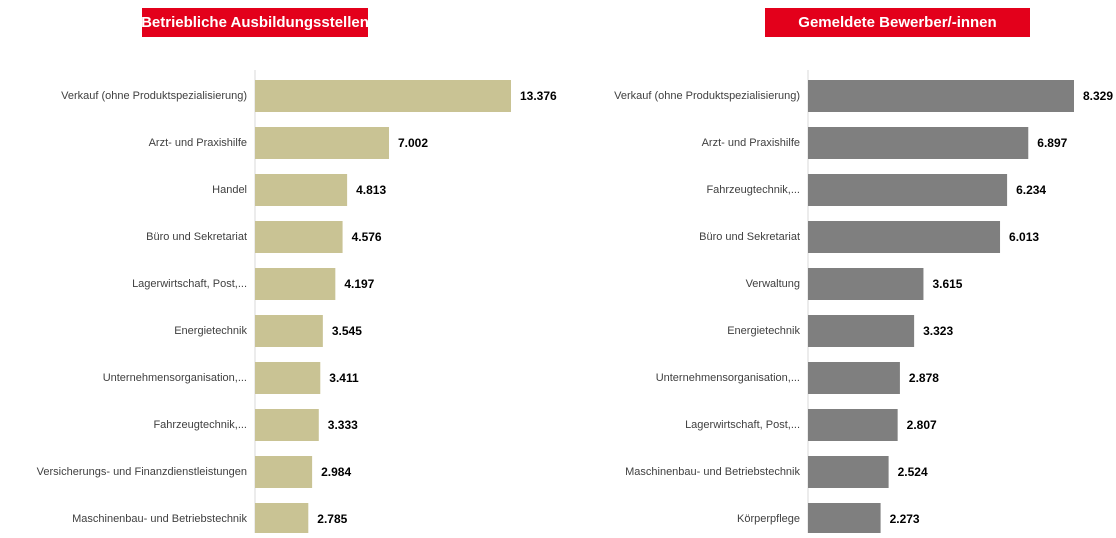  Describe the element at coordinates (922, 425) in the screenshot. I see `value-label: 2.807` at that location.